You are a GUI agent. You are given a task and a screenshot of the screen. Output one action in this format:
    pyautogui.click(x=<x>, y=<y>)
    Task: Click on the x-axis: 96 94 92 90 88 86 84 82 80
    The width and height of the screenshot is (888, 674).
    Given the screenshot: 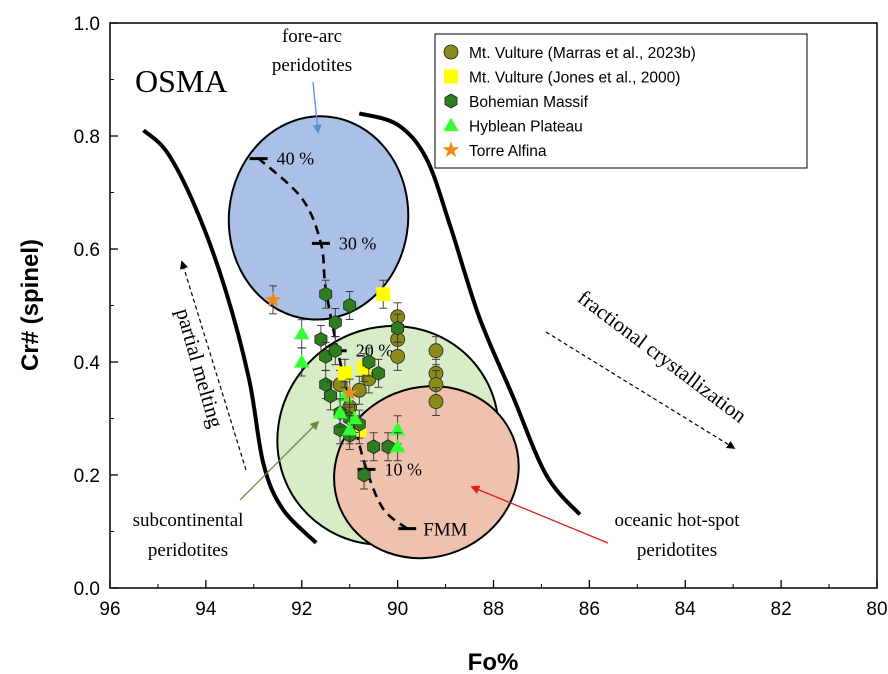 What is the action you would take?
    pyautogui.click(x=493, y=600)
    